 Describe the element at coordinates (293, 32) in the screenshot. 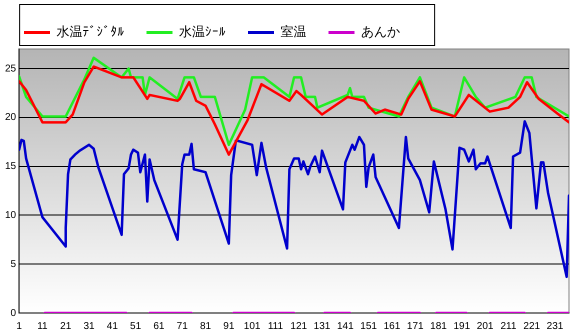

I see `legend-label: 室温` at that location.